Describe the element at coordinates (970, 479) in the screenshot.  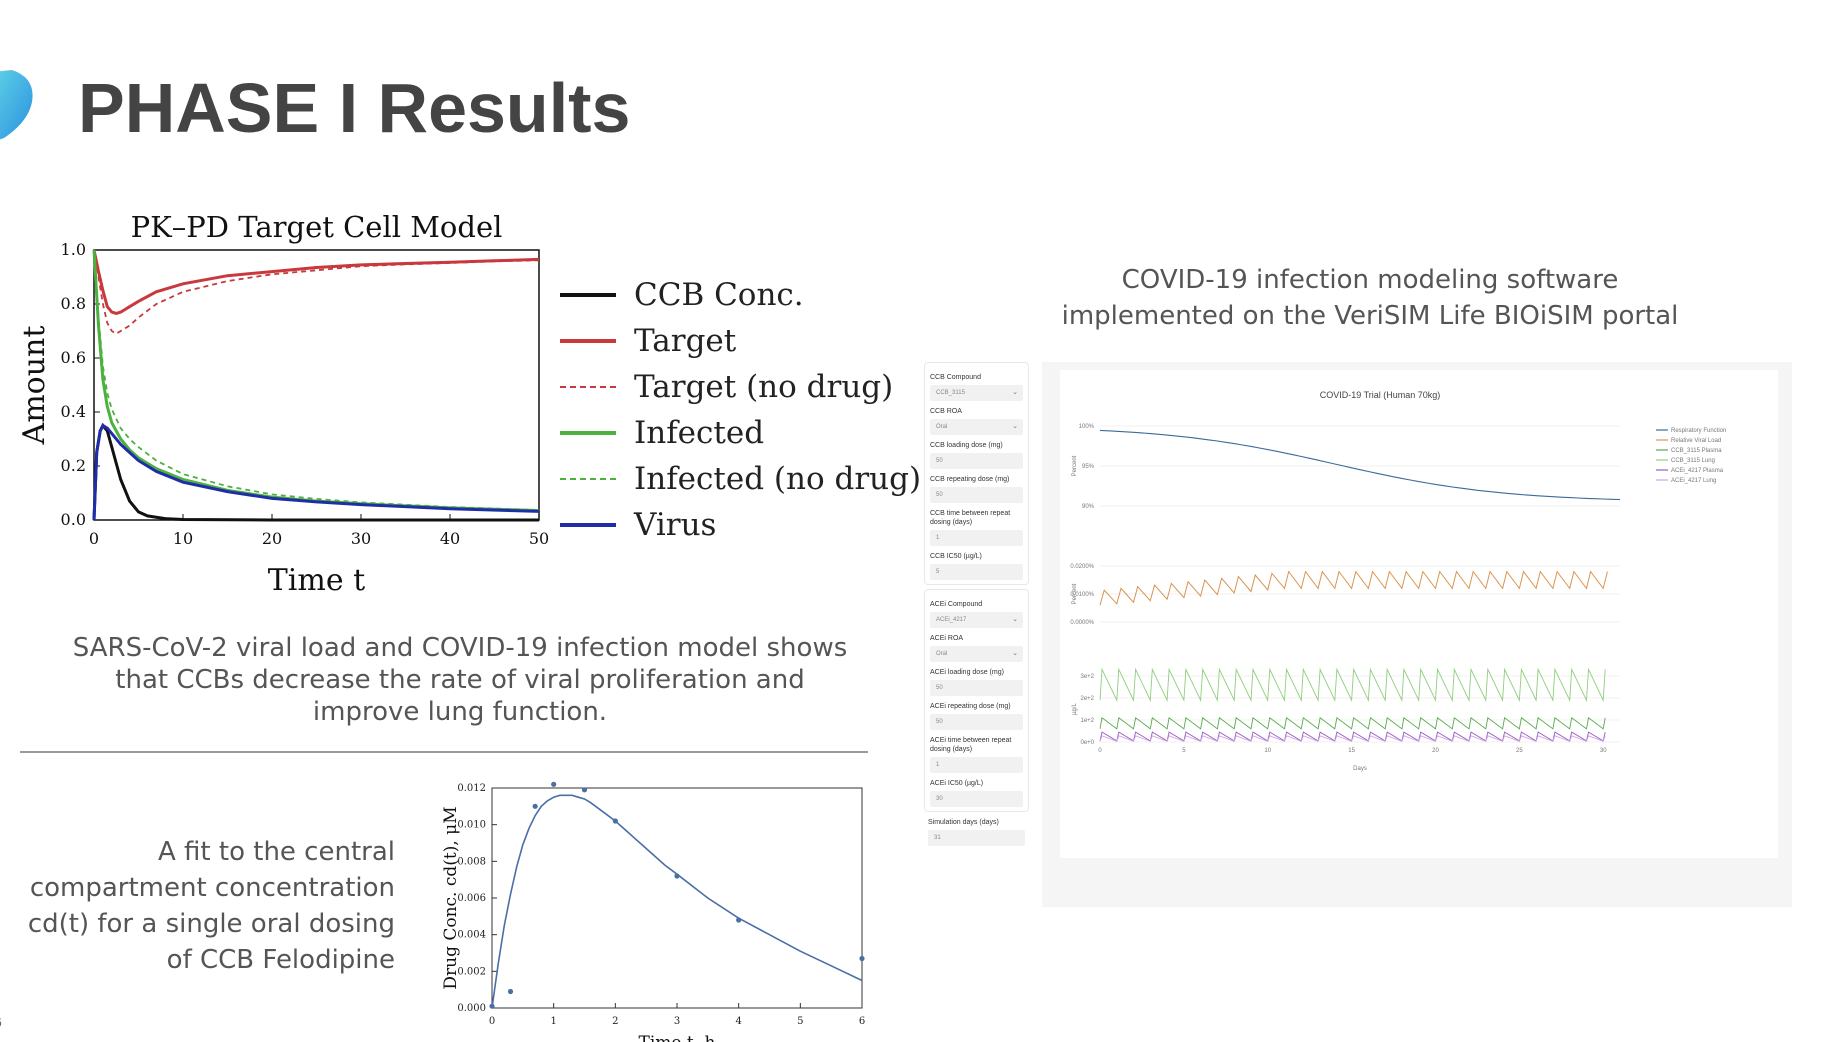
I see `ccb-field-label: CCB repeating dose (mg)` at that location.